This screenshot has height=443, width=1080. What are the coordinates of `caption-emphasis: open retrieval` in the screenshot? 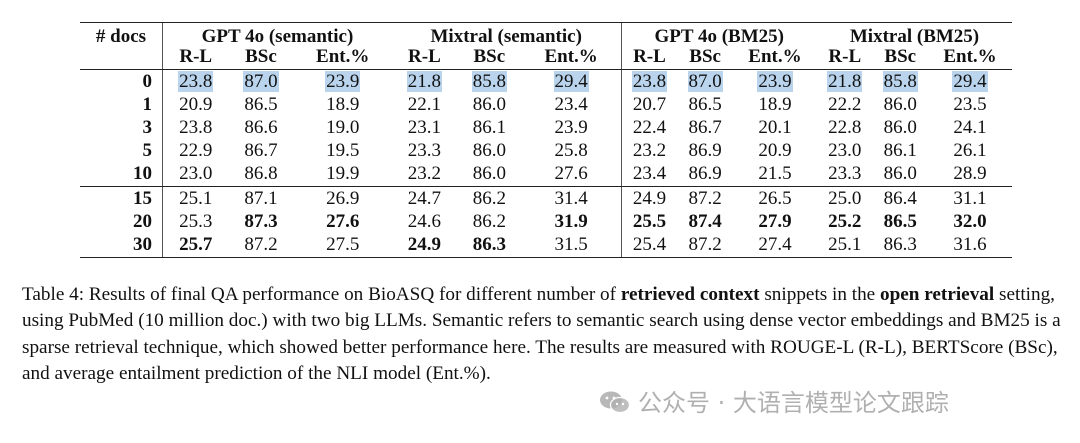 It's located at (937, 294).